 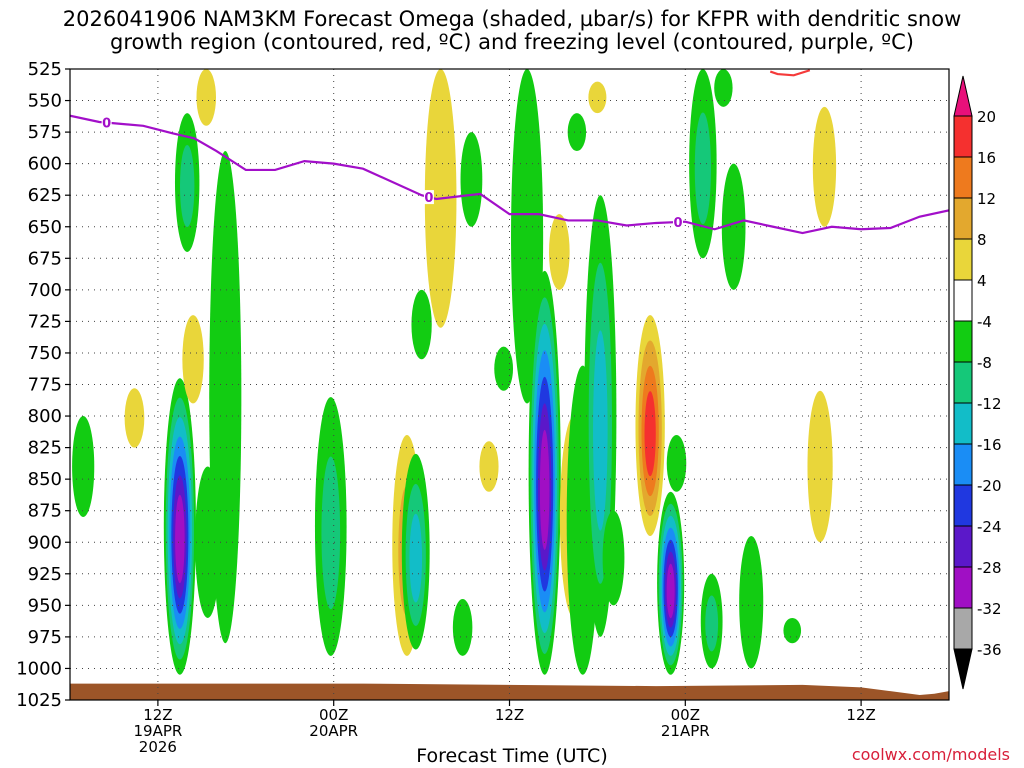 I want to click on y-tick-label: 975, so click(x=45, y=637).